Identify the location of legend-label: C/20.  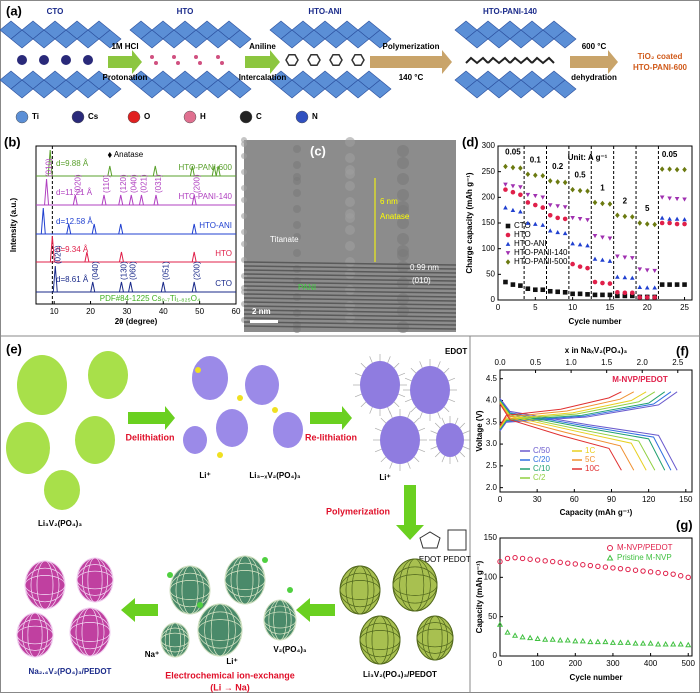
(541, 459).